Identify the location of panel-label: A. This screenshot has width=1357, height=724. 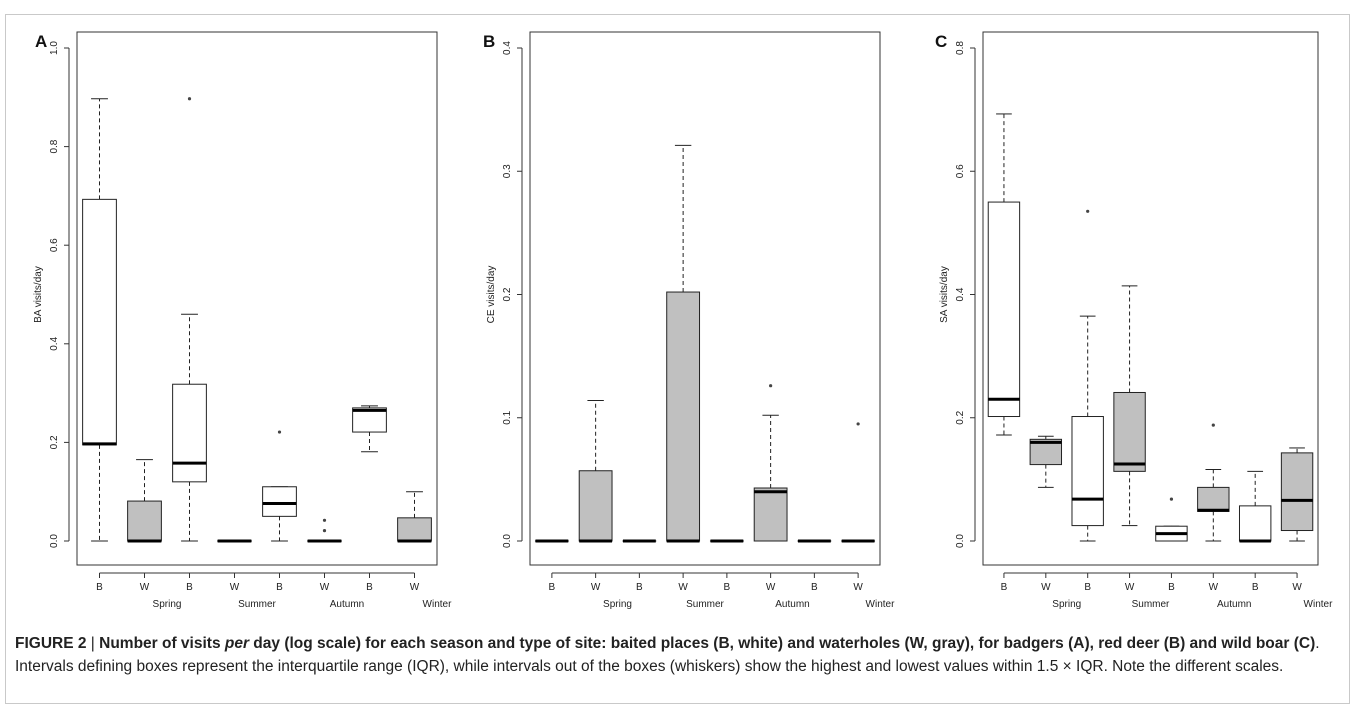
(41, 41).